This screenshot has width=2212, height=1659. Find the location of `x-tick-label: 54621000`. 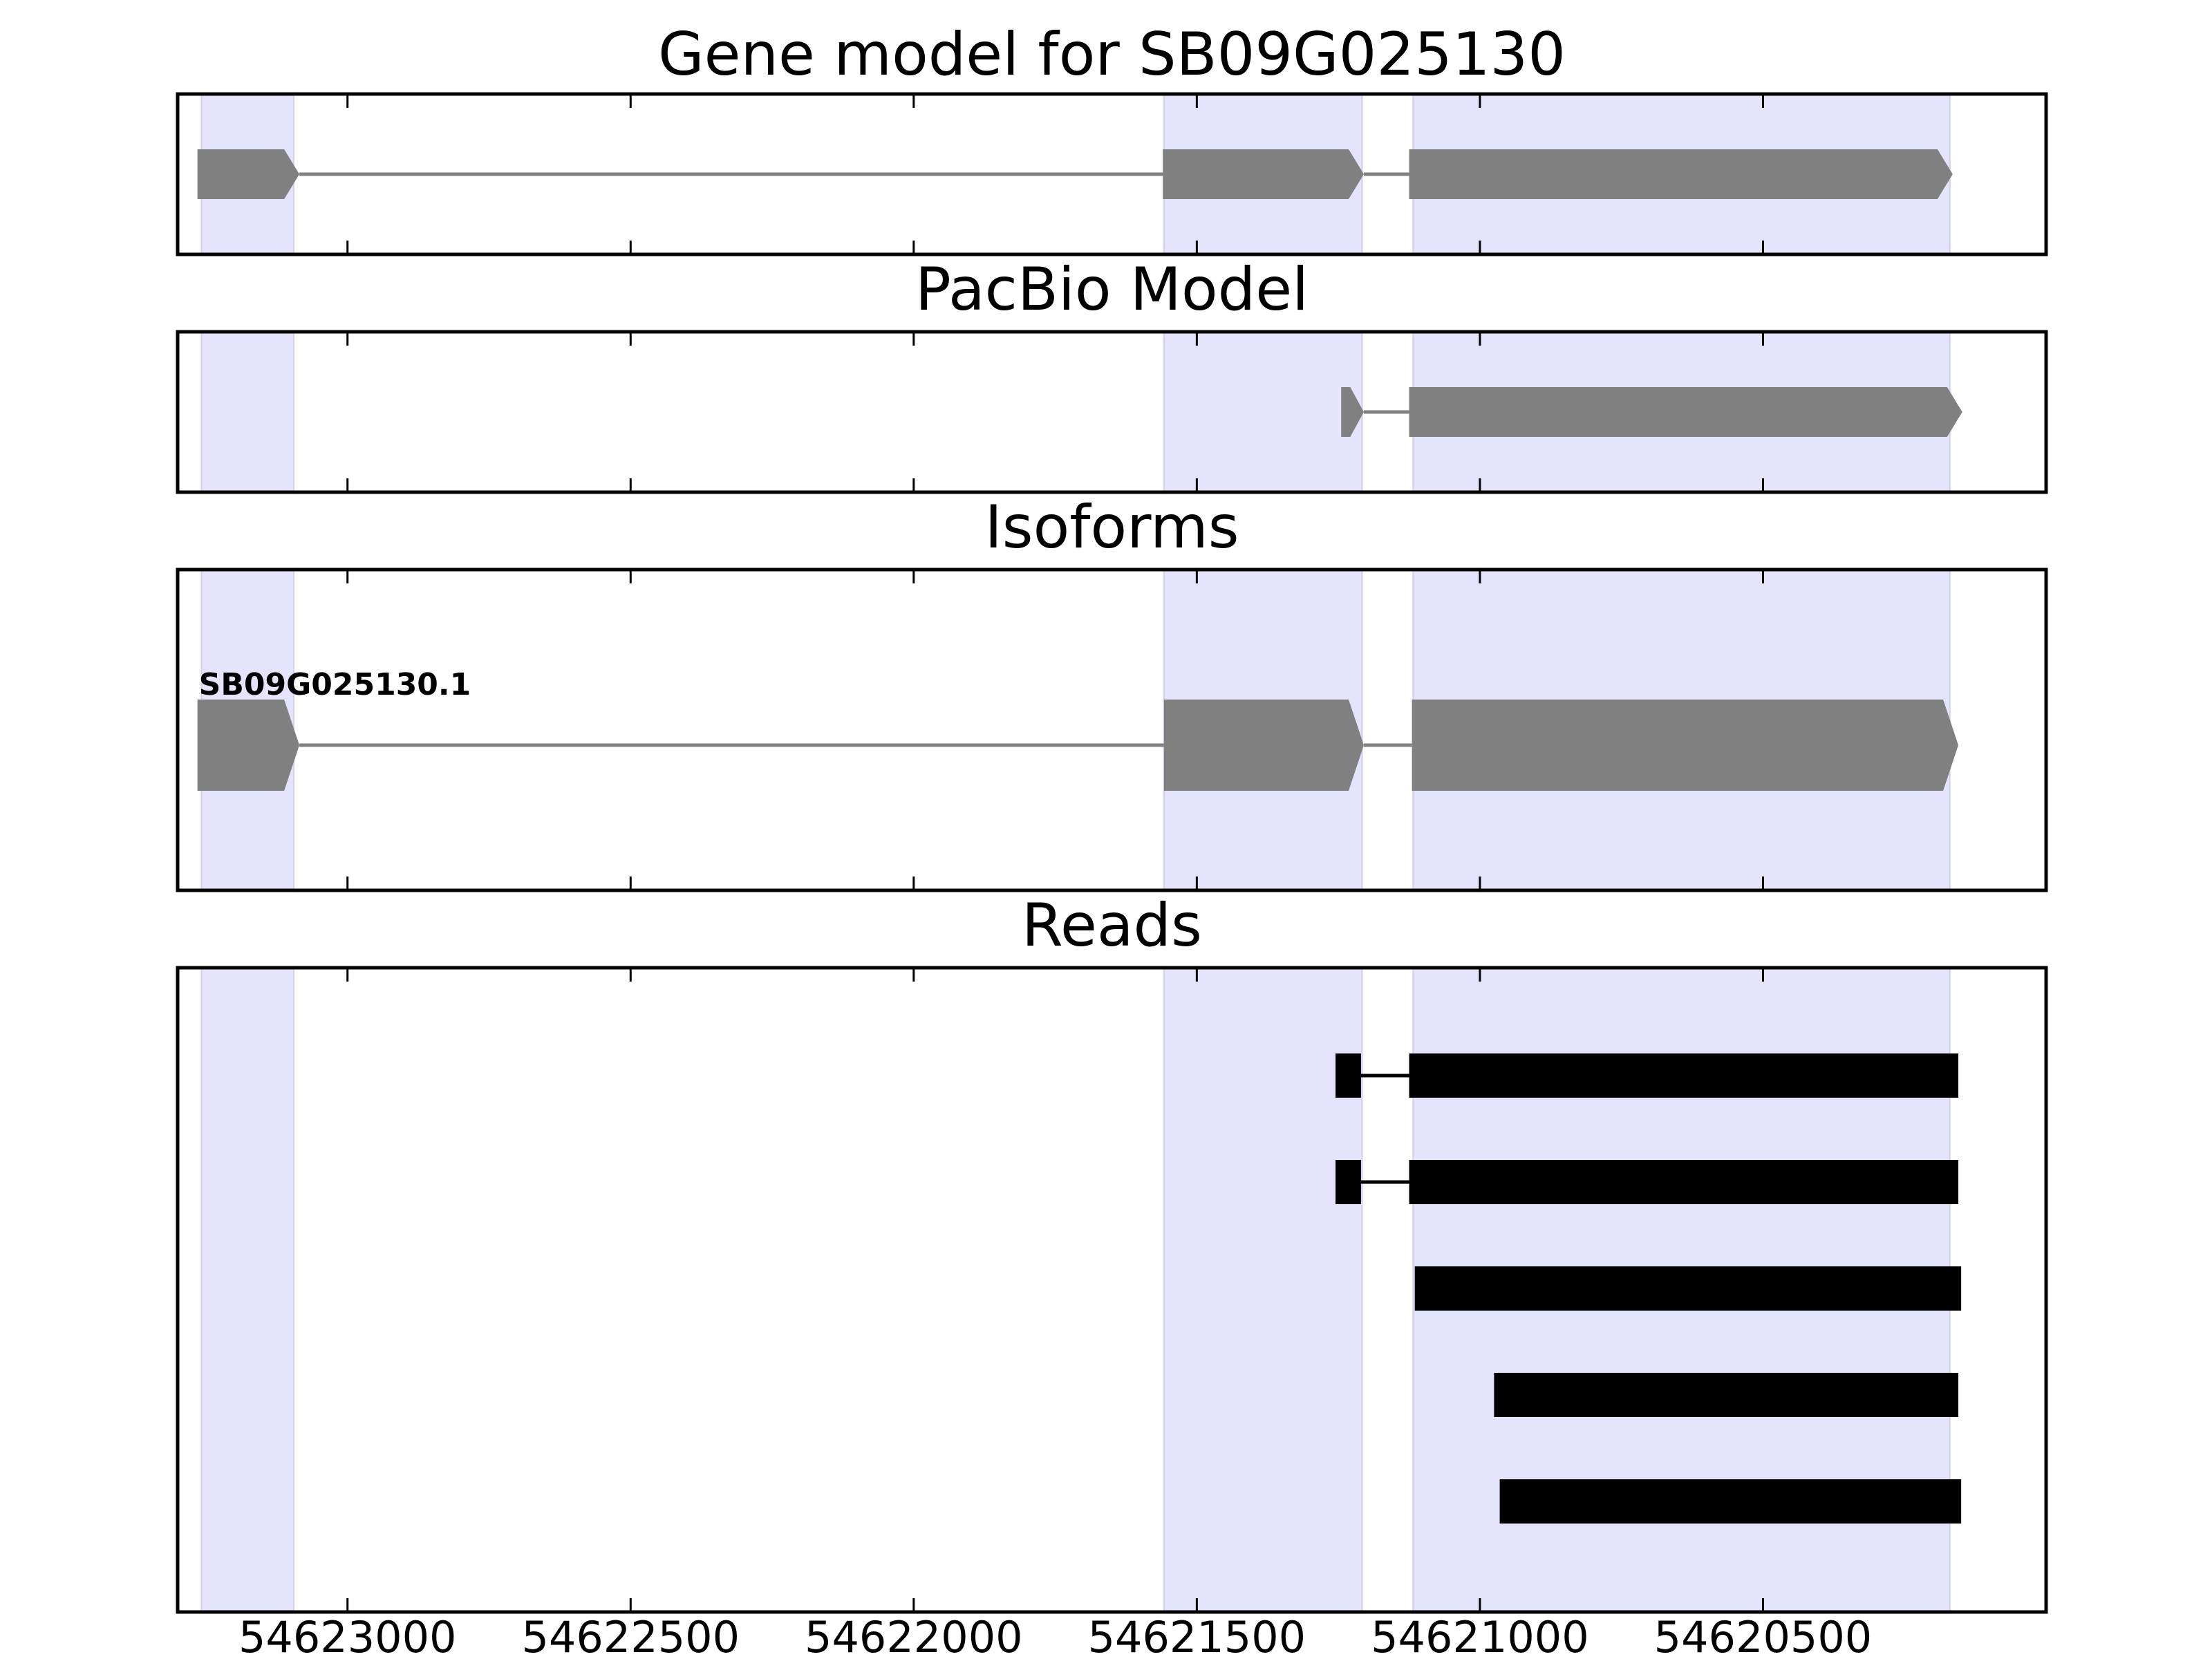

x-tick-label: 54621000 is located at coordinates (1480, 1635).